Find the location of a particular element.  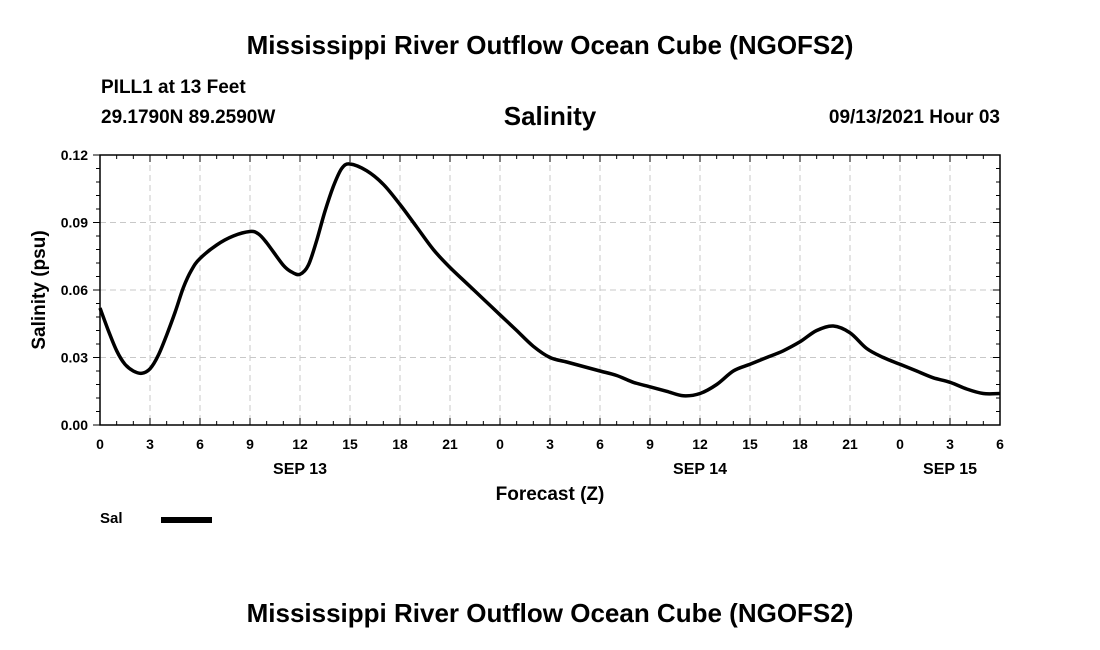

x-tick-labels: 0 3 6 9 12 15 18 21 0 3 6 9 12 15 18 21 0 3 6 is located at coordinates (550, 444).